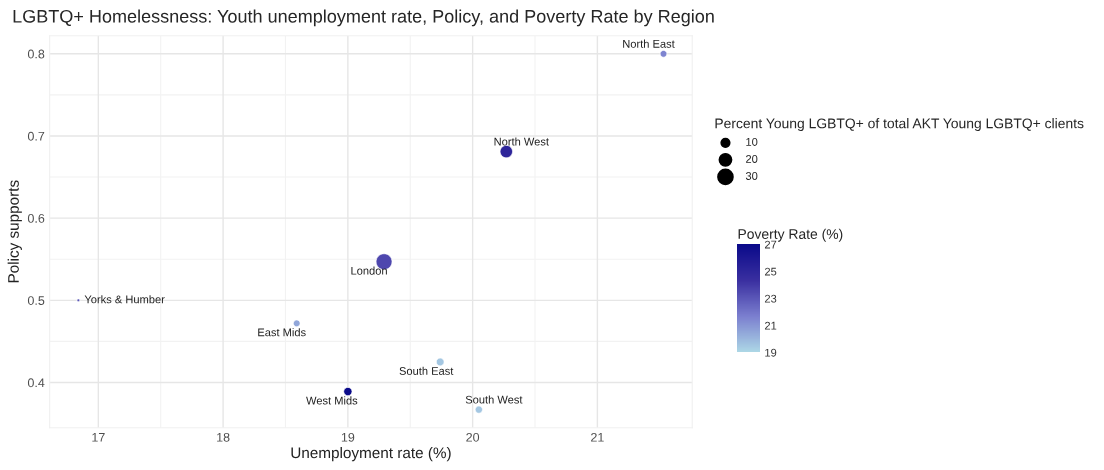  What do you see at coordinates (14, 231) in the screenshot?
I see `y-axis-title: Policy supports` at bounding box center [14, 231].